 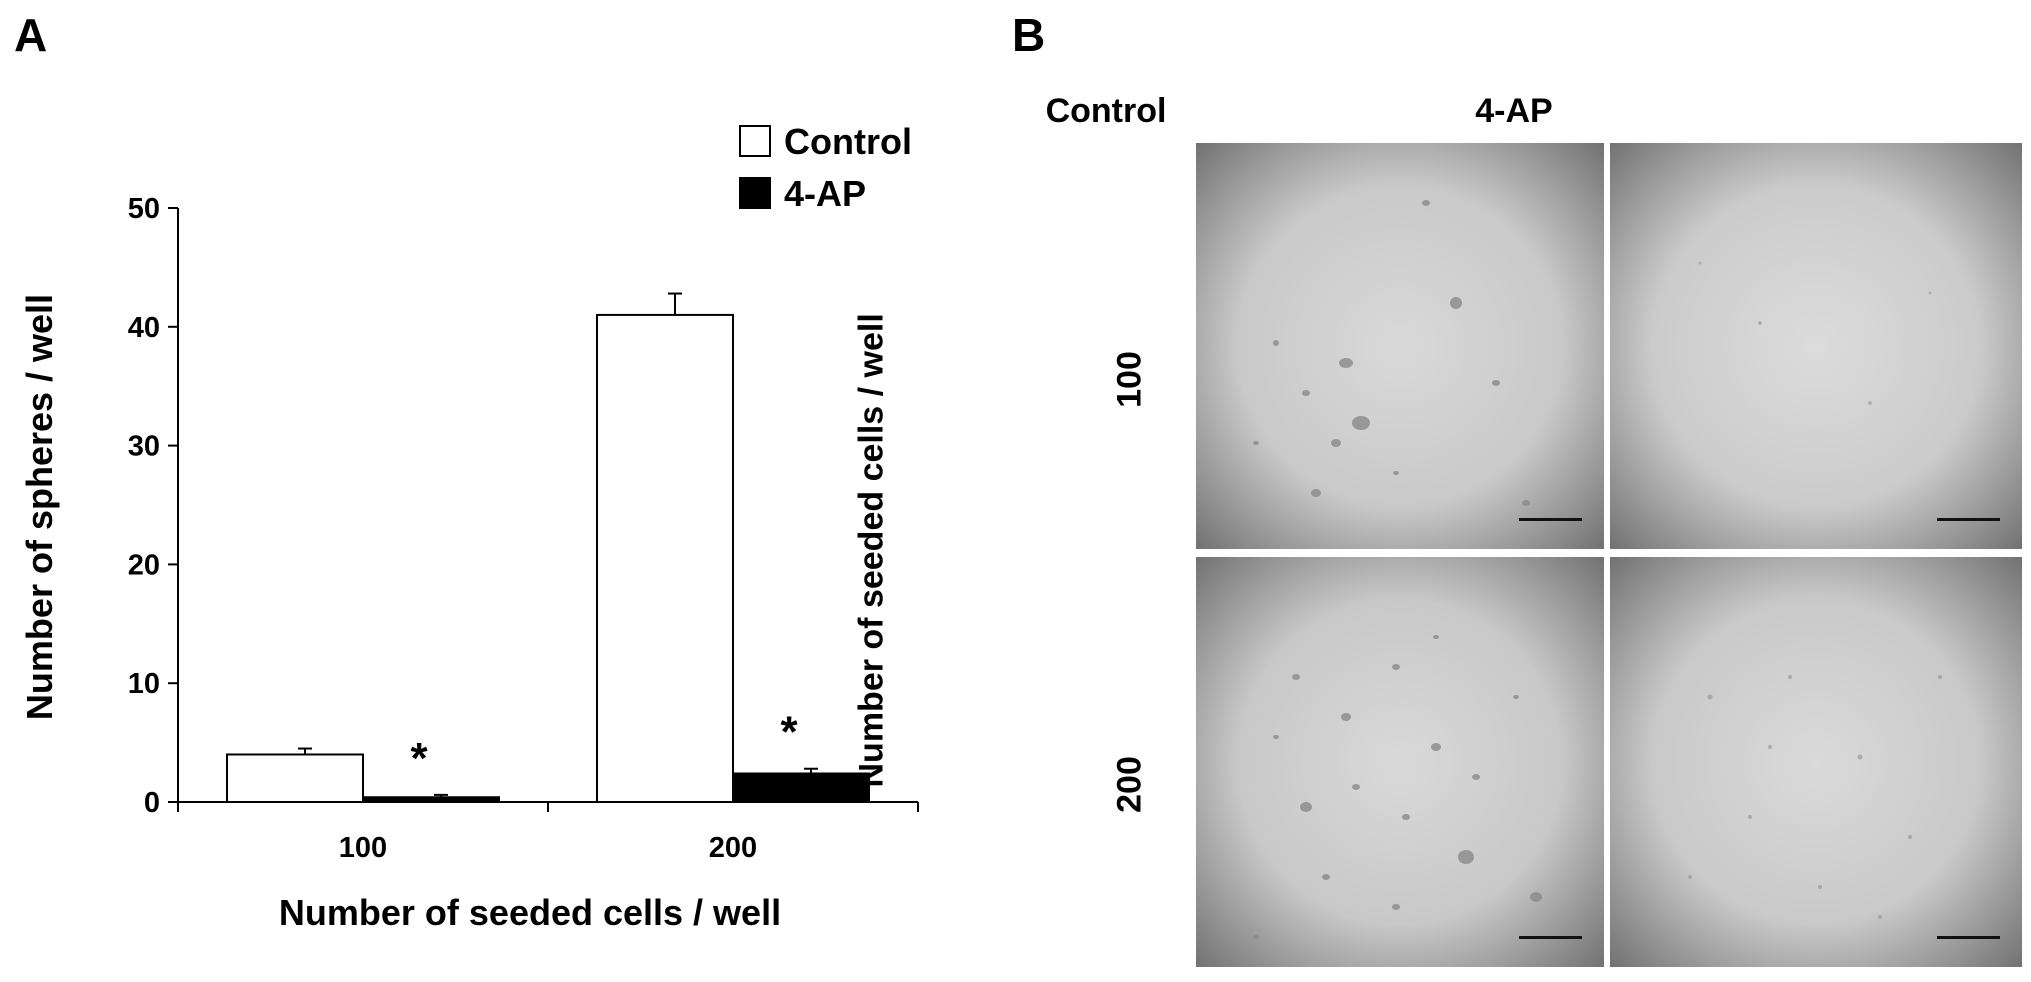 What do you see at coordinates (144, 565) in the screenshot?
I see `y-tick-label: 20` at bounding box center [144, 565].